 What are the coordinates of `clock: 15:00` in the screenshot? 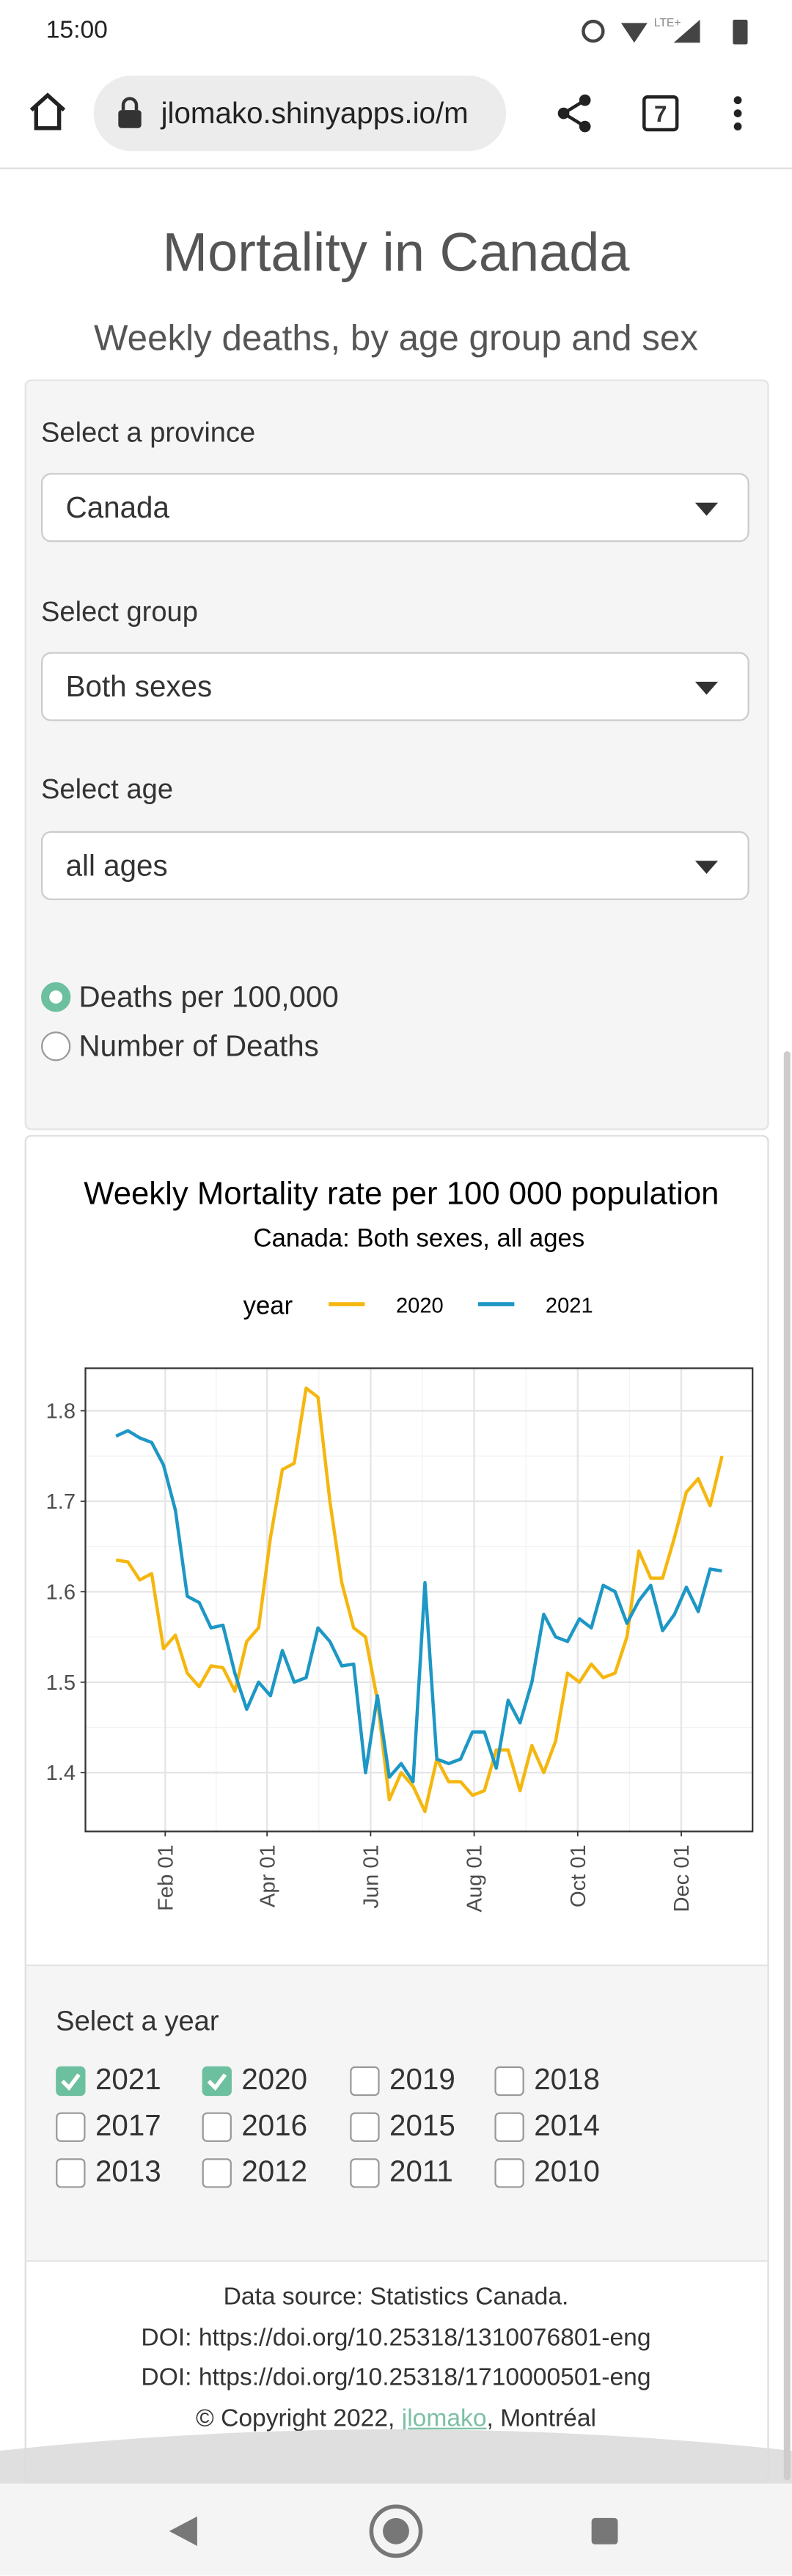 It's located at (76, 30).